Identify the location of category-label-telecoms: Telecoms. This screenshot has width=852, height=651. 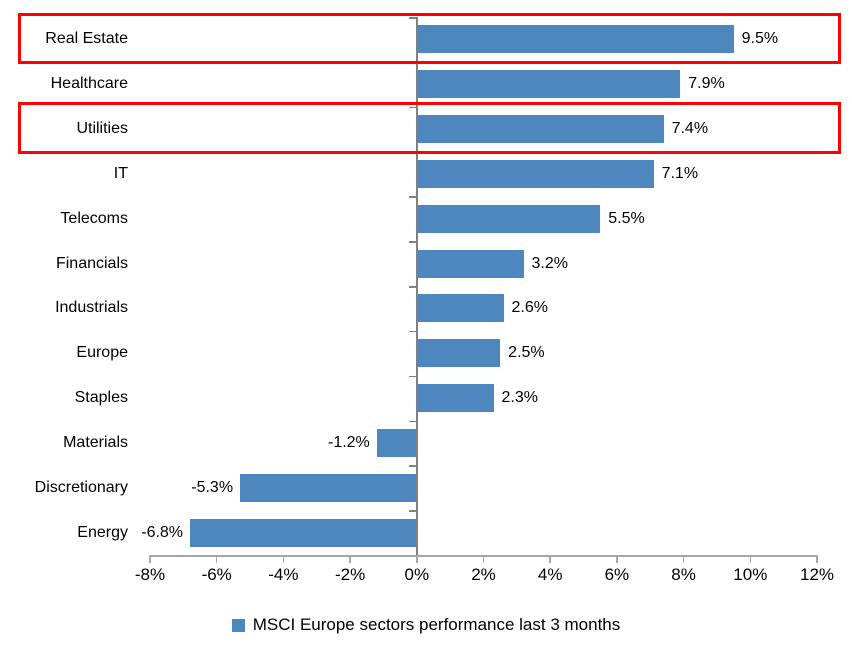
(94, 218).